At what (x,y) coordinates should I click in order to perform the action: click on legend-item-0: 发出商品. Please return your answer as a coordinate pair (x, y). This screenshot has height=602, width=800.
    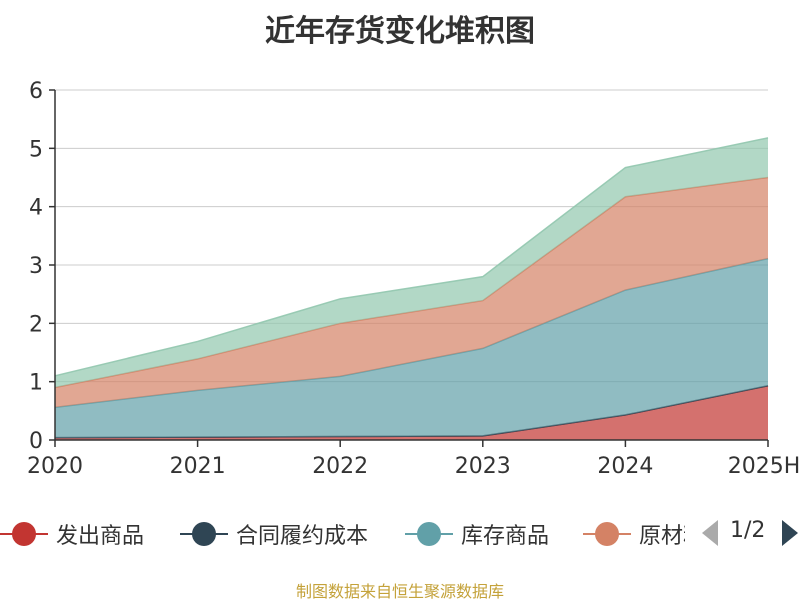
    Looking at the image, I should click on (72, 534).